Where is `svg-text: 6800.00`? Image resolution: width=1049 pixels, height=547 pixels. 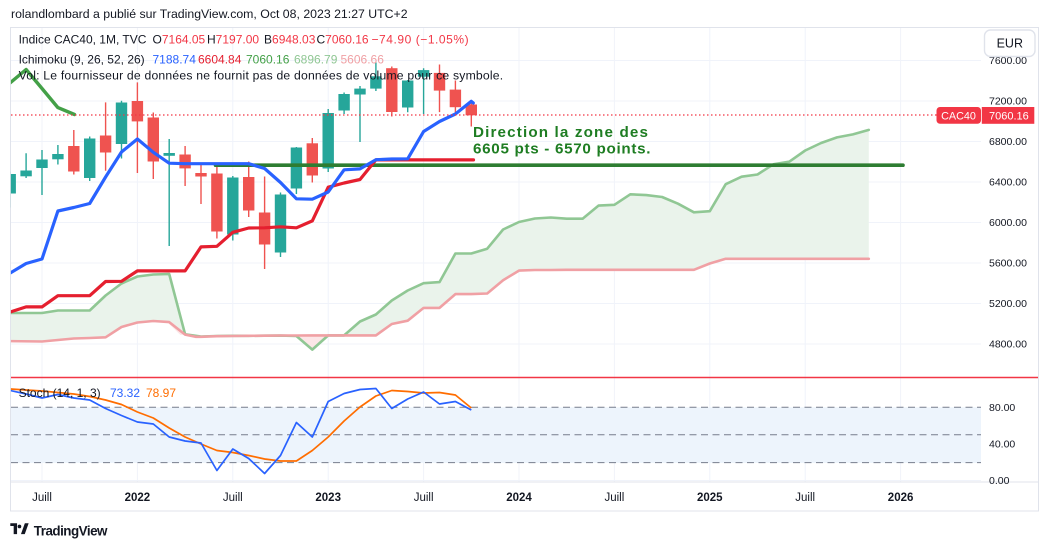 svg-text: 6800.00 is located at coordinates (1008, 142).